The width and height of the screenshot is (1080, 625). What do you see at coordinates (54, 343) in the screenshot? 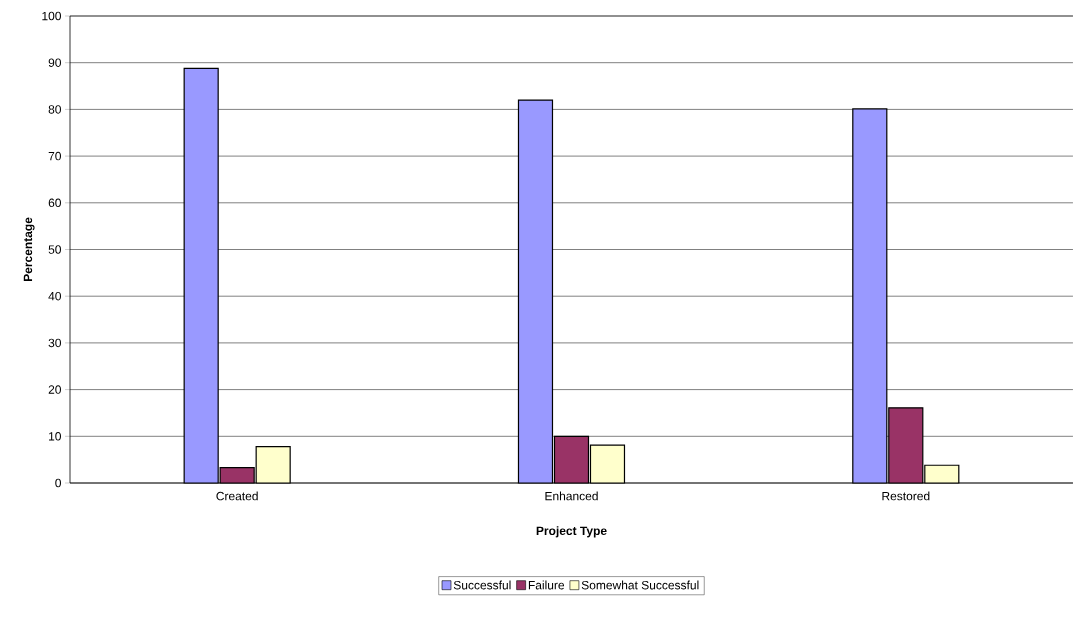
I see `y-tick-label: 30` at bounding box center [54, 343].